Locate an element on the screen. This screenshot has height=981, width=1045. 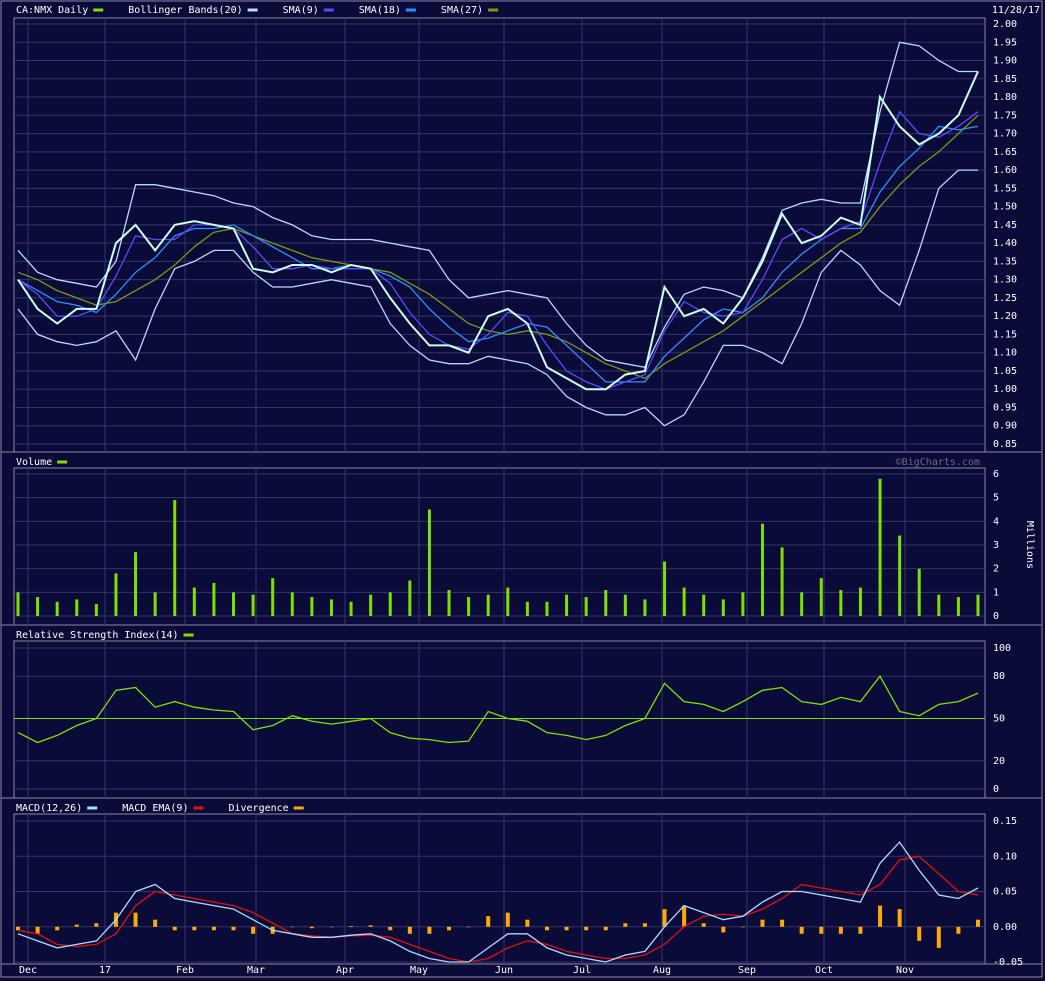
y-tick-label: 1.85 is located at coordinates (1005, 79).